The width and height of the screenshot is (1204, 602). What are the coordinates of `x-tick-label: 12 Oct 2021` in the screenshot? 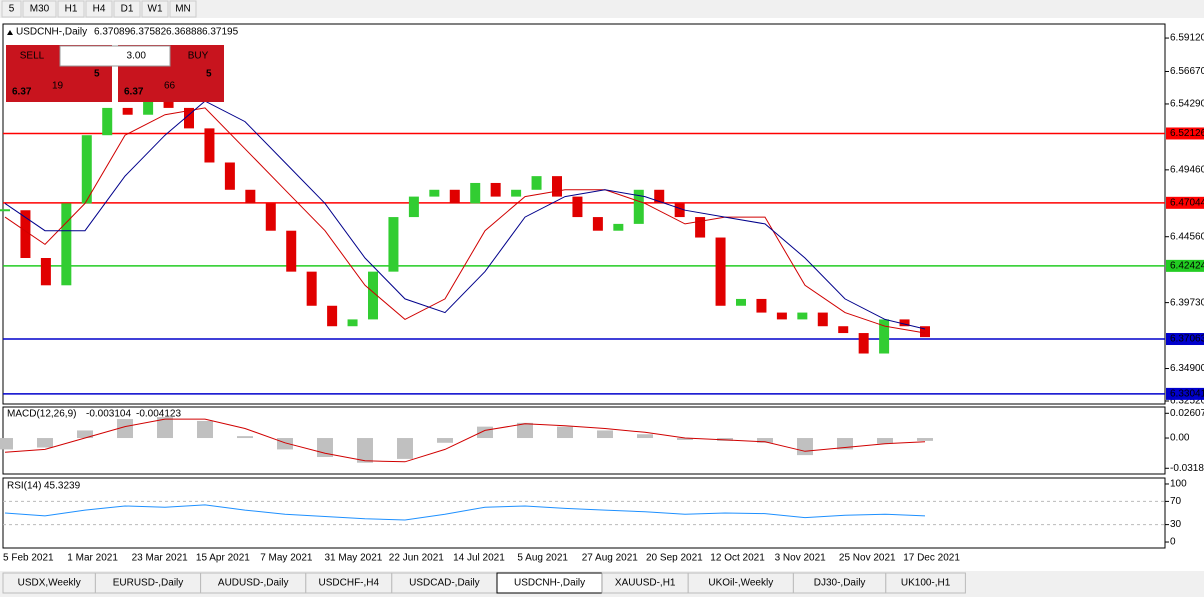 It's located at (737, 558).